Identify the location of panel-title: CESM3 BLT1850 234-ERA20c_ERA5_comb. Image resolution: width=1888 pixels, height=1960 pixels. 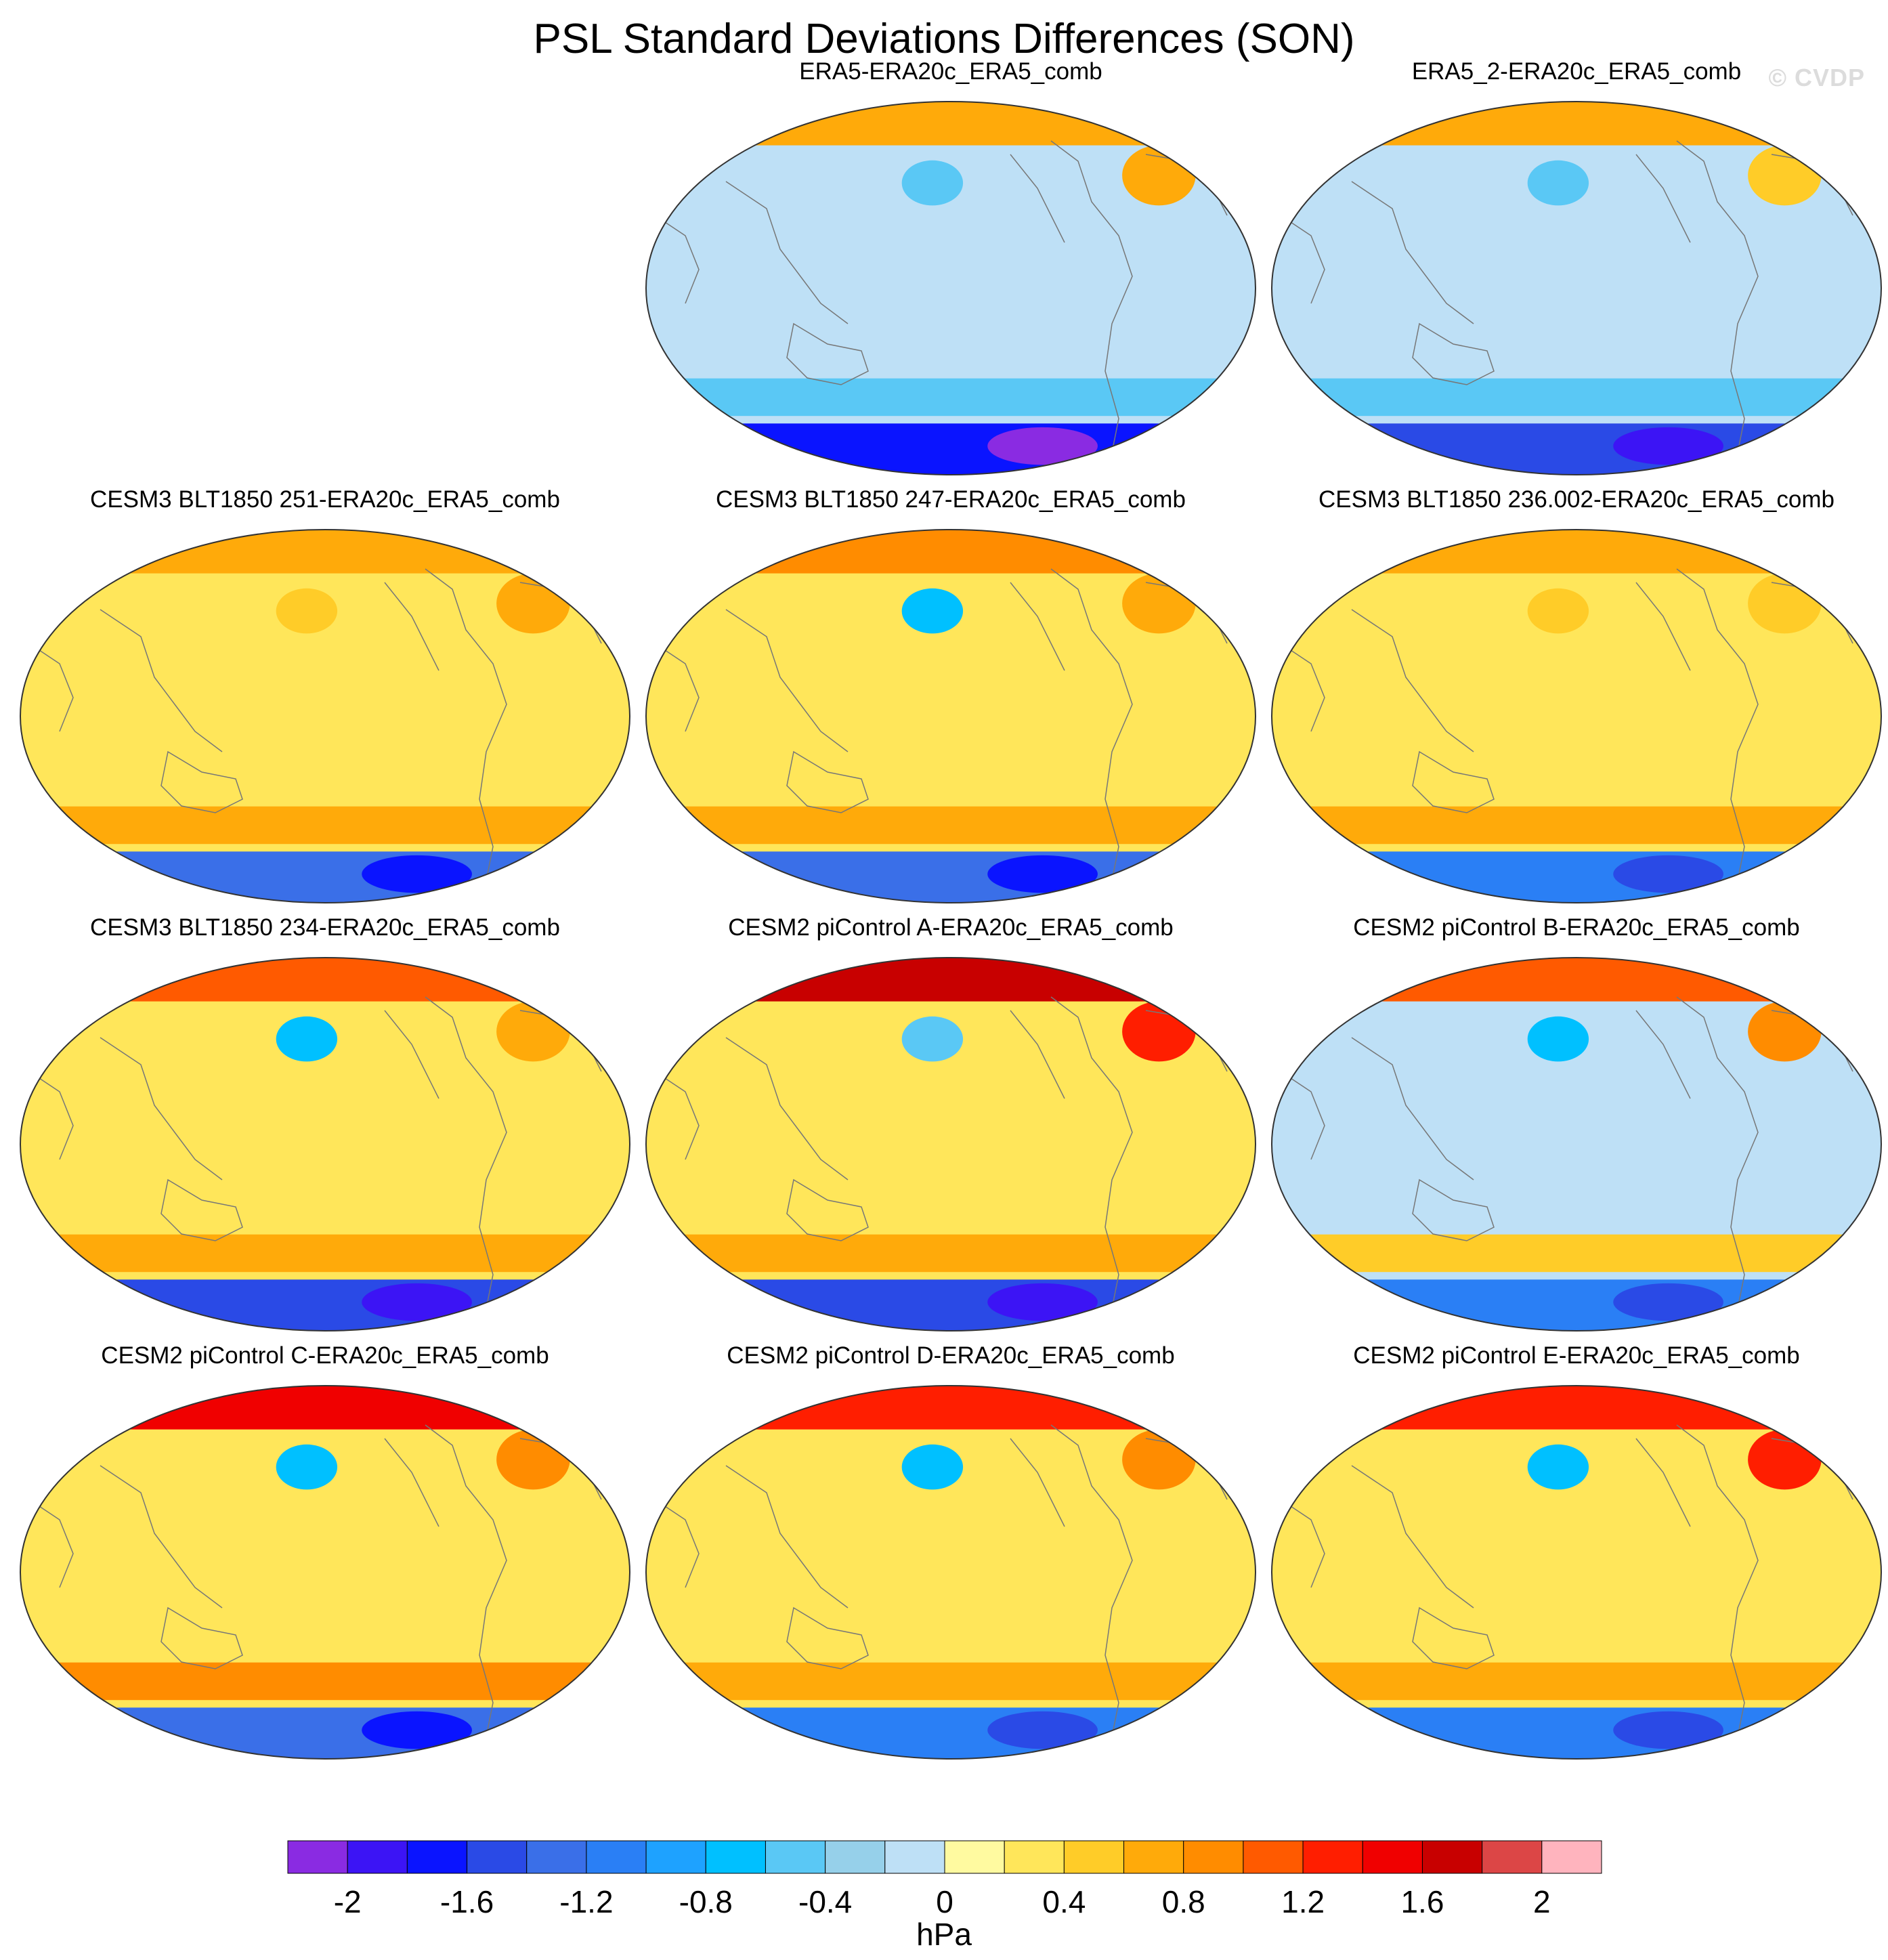
(325, 927).